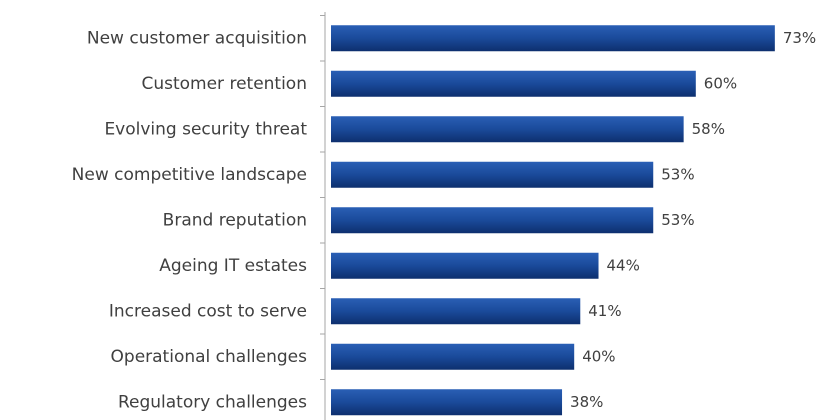 The width and height of the screenshot is (834, 420). I want to click on data-label: 73%, so click(799, 38).